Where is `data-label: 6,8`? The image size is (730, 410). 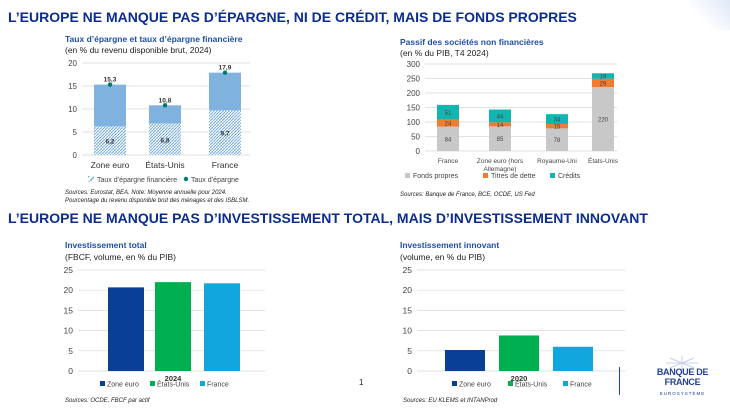 data-label: 6,8 is located at coordinates (164, 140).